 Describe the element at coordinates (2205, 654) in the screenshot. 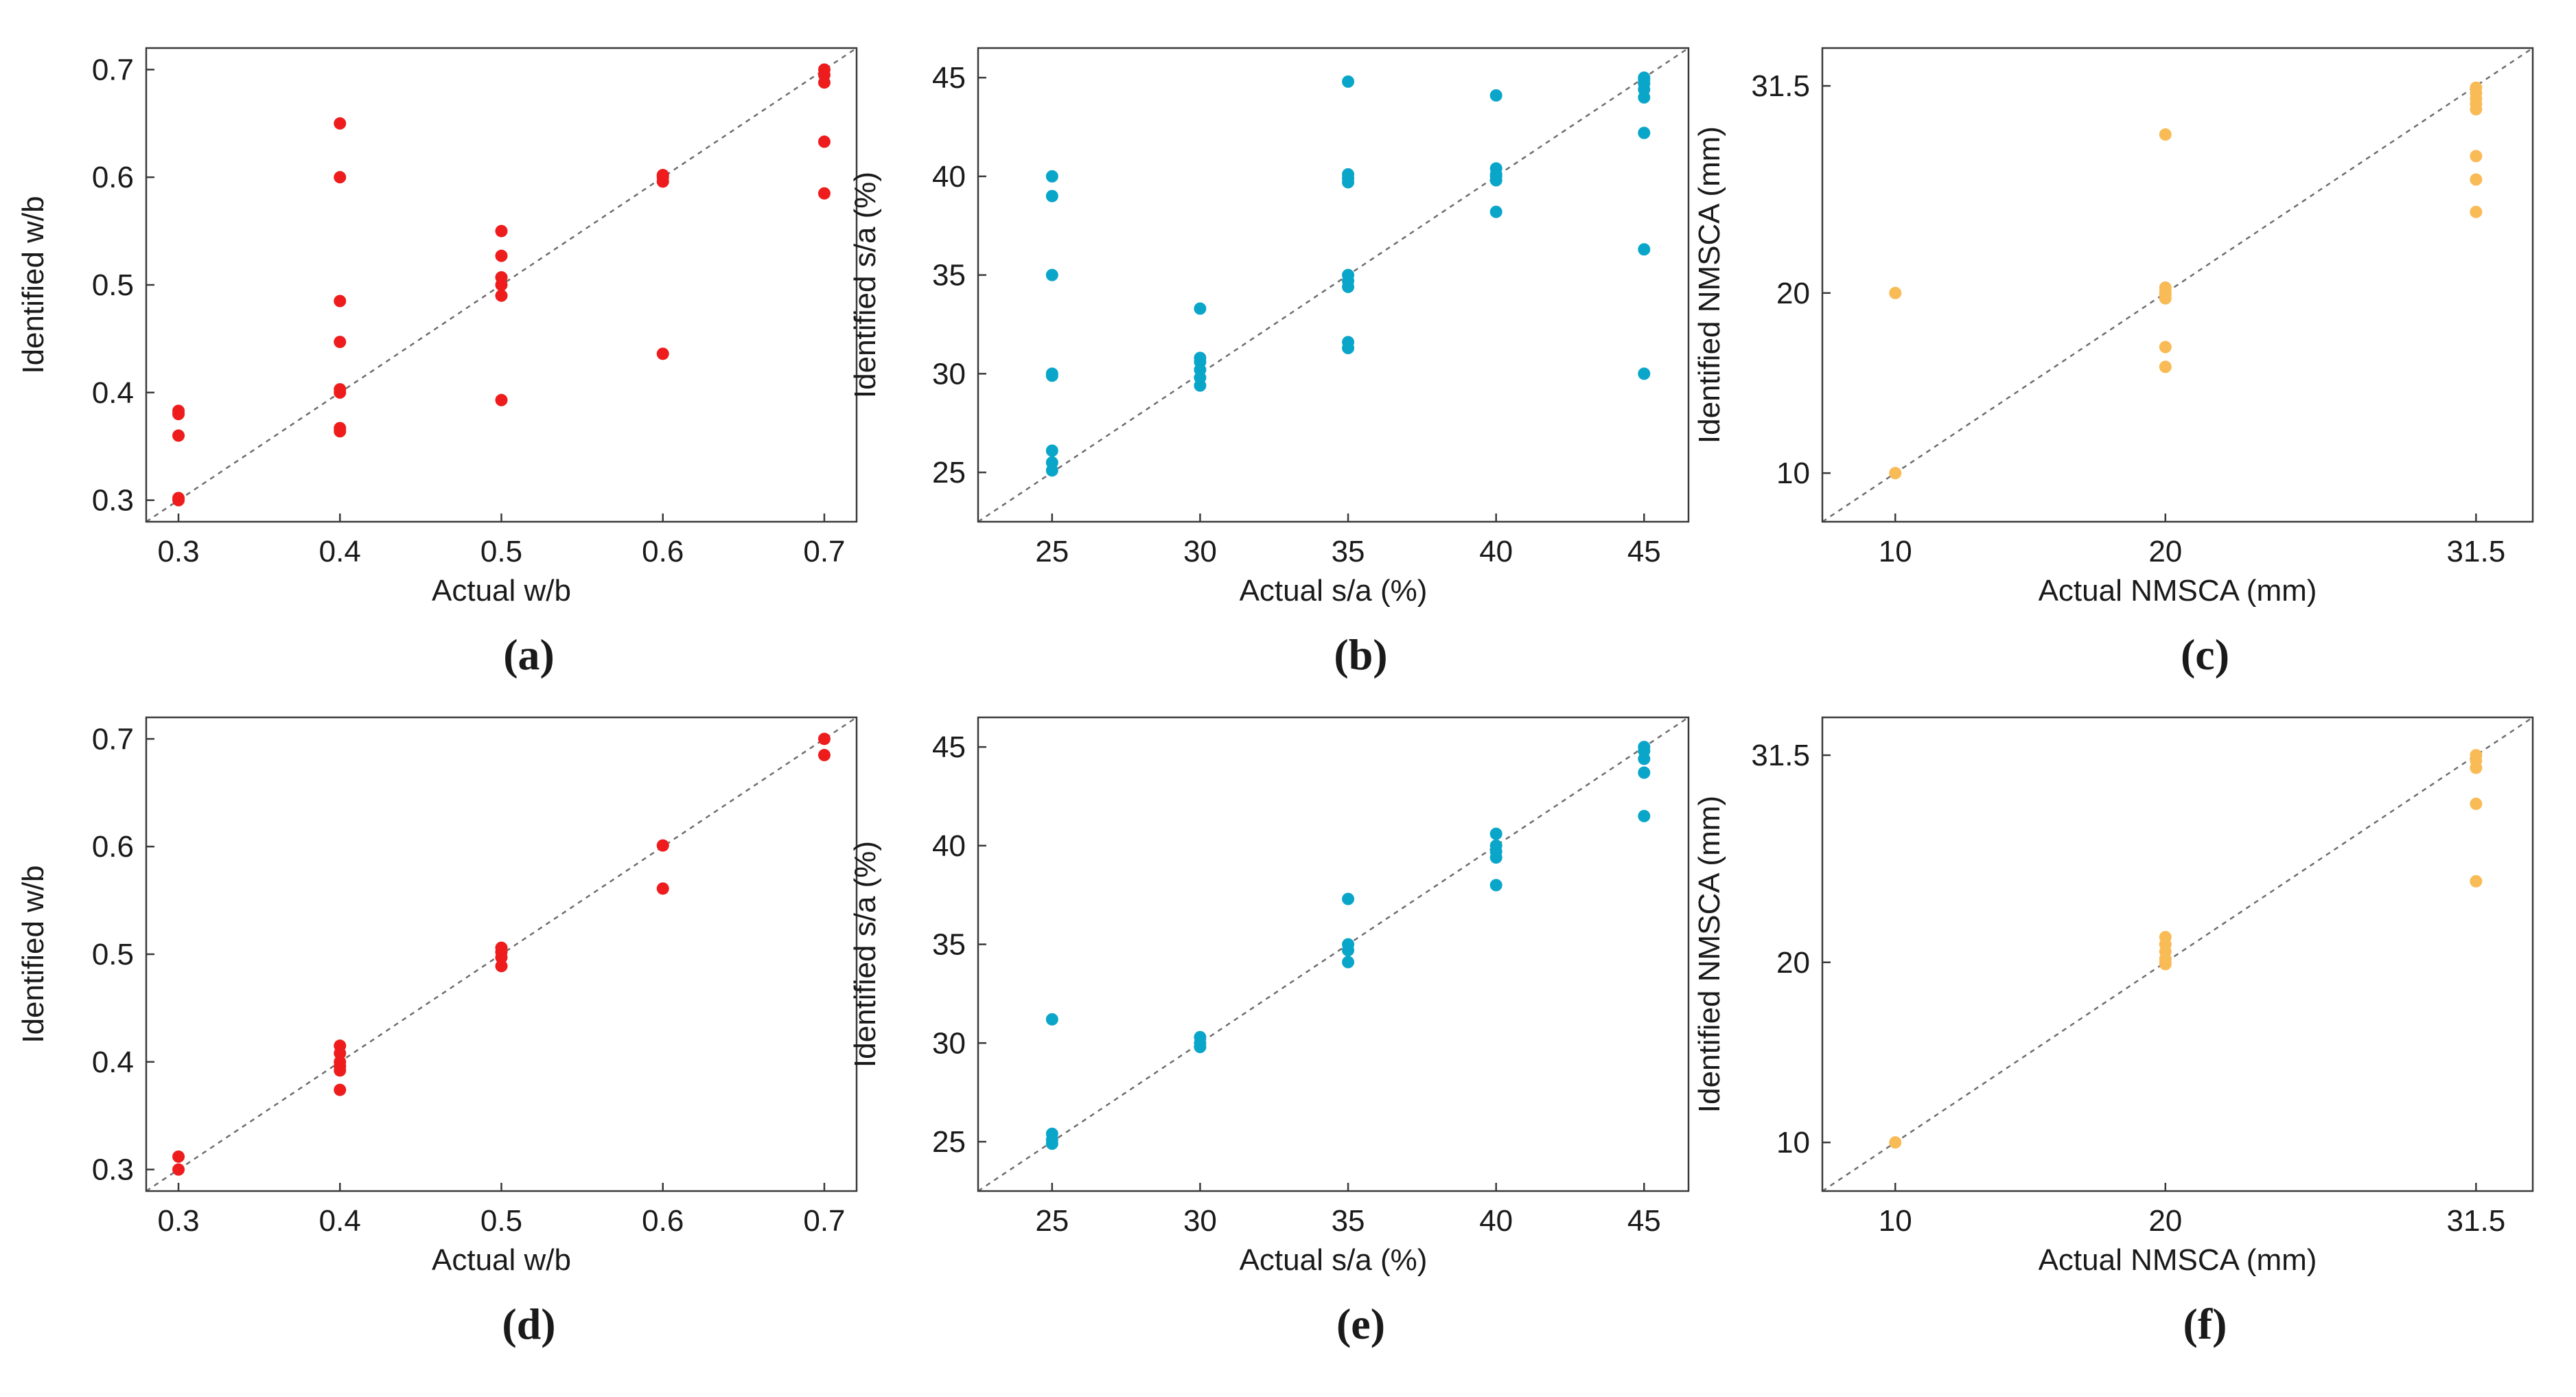

I see `panel-label: (c)` at that location.